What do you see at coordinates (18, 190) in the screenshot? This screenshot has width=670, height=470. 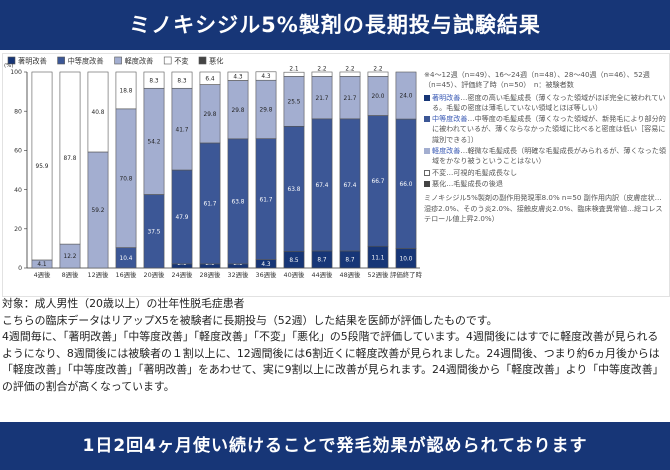 I see `y-tick-label: 40` at bounding box center [18, 190].